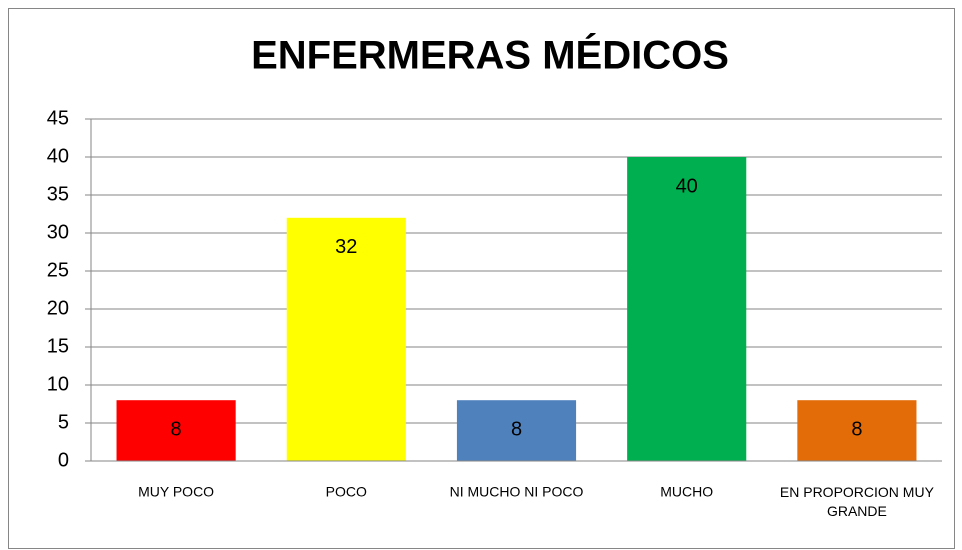  I want to click on y-tick-label: 10, so click(58, 384).